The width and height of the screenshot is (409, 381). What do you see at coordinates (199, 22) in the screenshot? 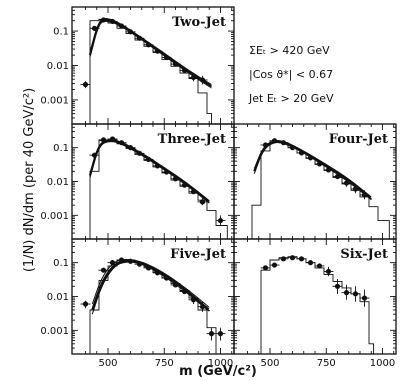
I see `panel-title: Two-Jet` at bounding box center [199, 22].